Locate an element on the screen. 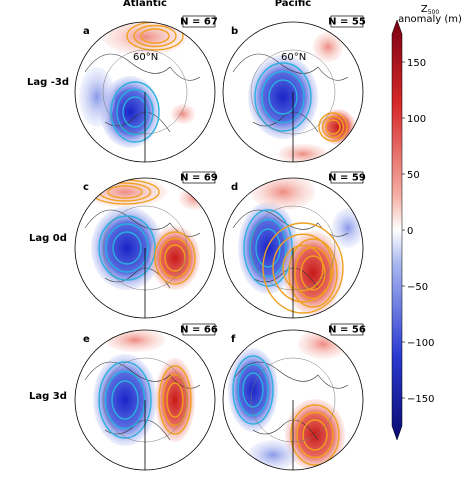  map-panel: e N = 66 is located at coordinates (146, 397).